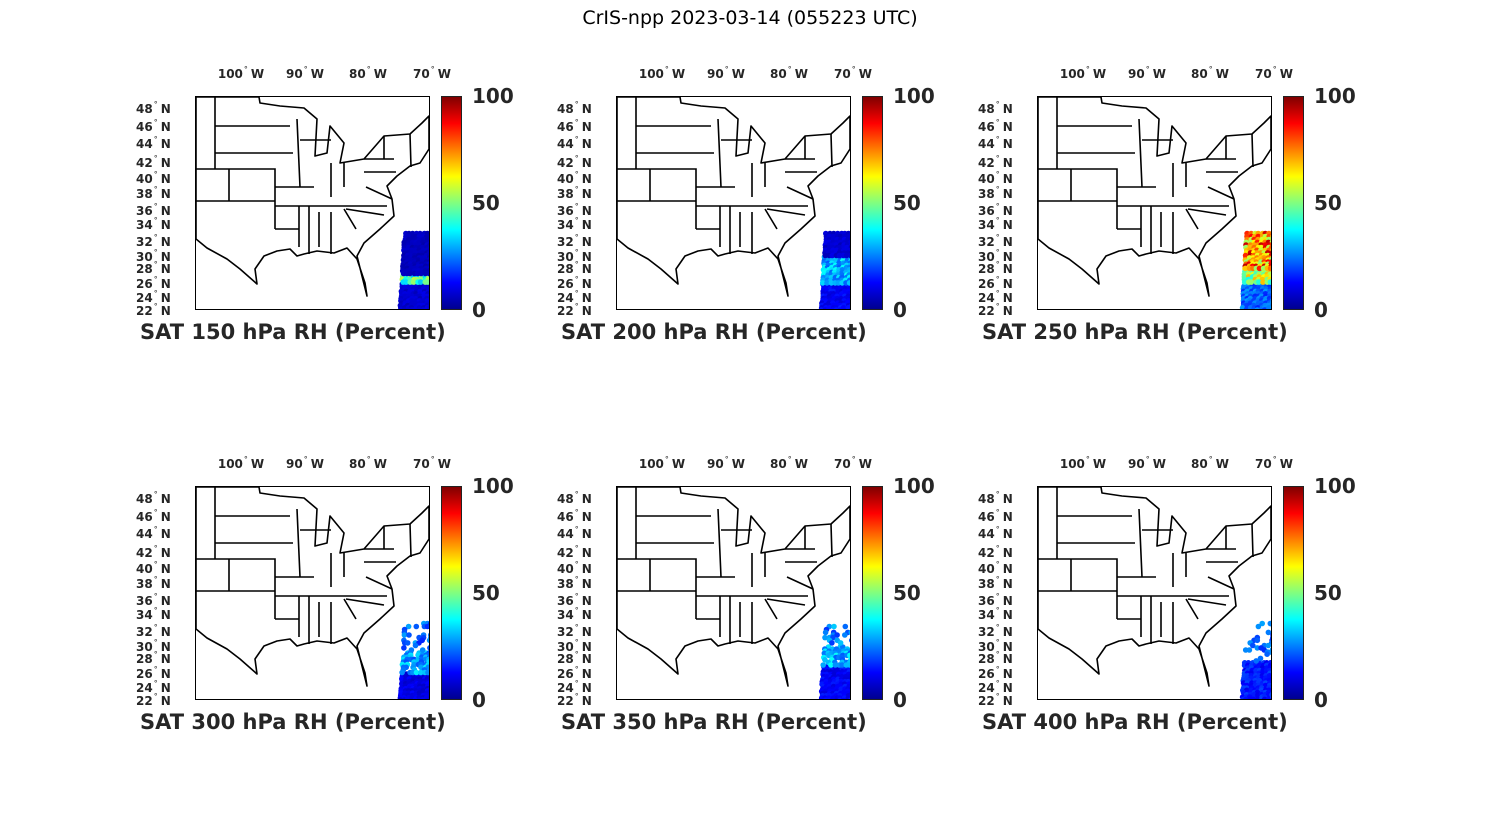 This screenshot has width=1500, height=835. Describe the element at coordinates (579, 241) in the screenshot. I see `lat-tick-label: 32°N` at that location.